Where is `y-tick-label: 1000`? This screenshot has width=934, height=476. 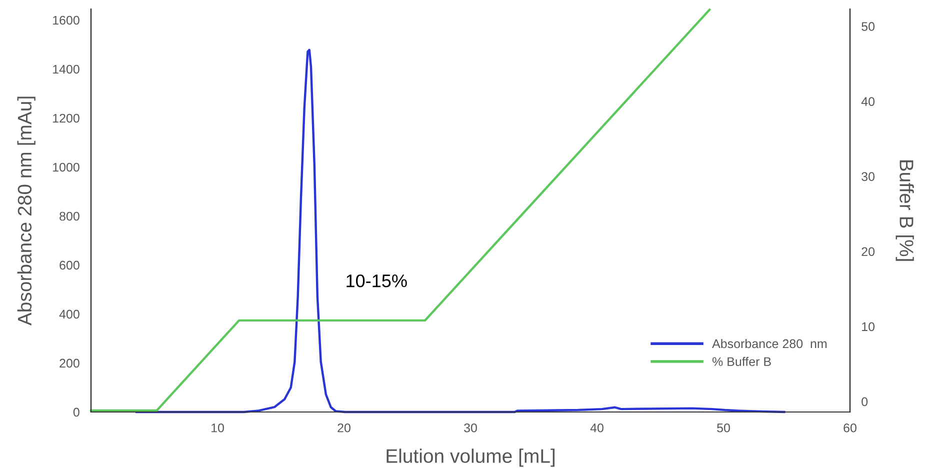 y-tick-label: 1000 is located at coordinates (66, 167).